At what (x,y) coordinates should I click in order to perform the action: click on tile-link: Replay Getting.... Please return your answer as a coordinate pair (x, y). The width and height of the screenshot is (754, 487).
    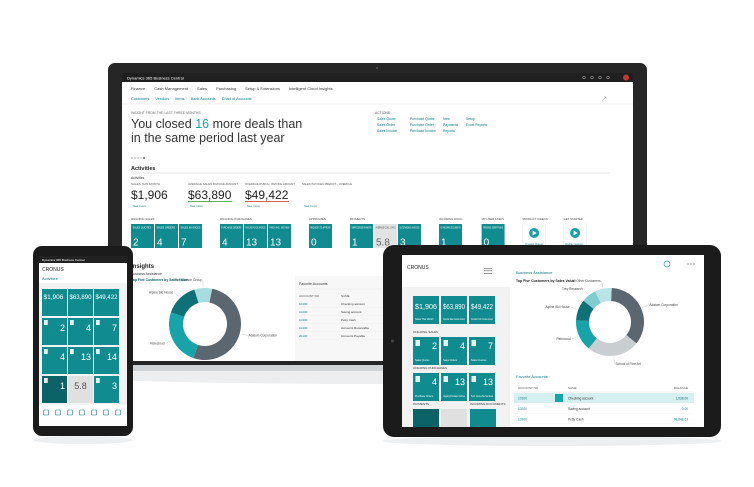
    Looking at the image, I should click on (575, 244).